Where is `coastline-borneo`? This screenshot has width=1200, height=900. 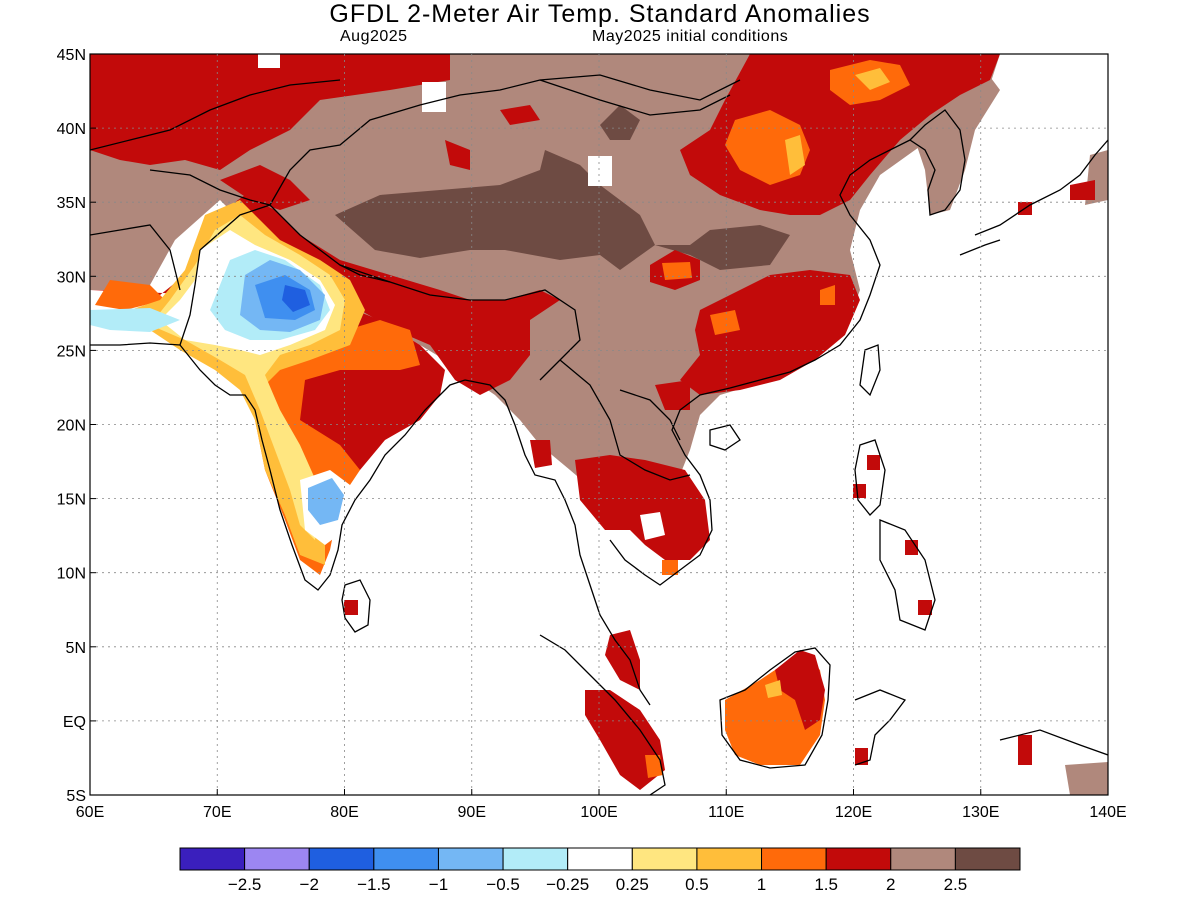 coastline-borneo is located at coordinates (775, 708).